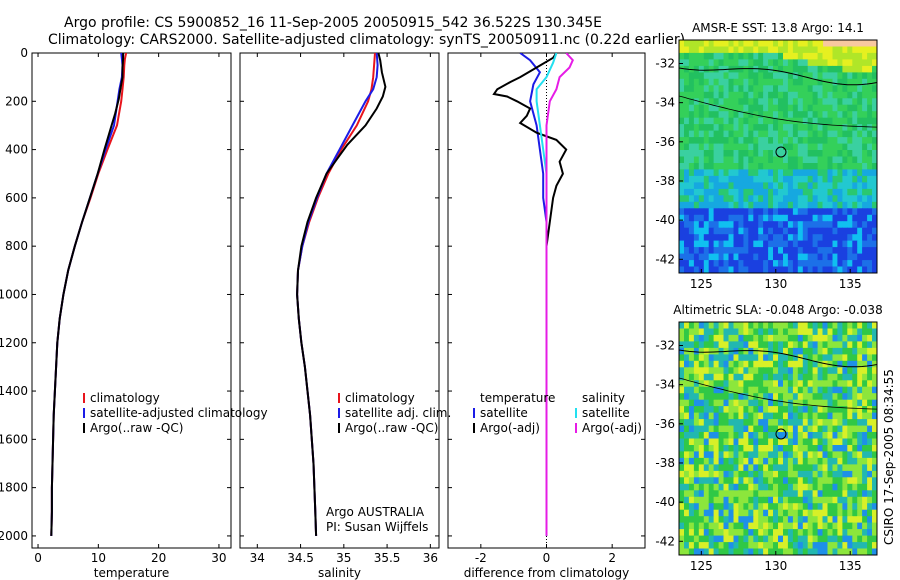  Describe the element at coordinates (665, 142) in the screenshot. I see `sst_map-ytick-label: -36` at that location.